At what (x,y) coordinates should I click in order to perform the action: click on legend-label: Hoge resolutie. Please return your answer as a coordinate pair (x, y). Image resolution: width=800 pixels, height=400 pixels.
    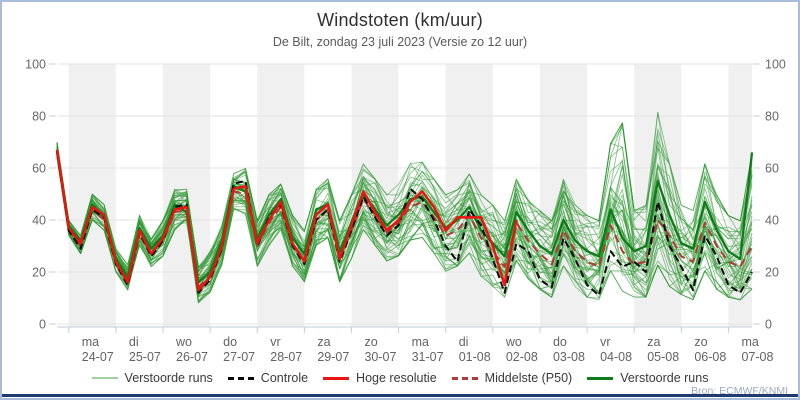
    Looking at the image, I should click on (396, 378).